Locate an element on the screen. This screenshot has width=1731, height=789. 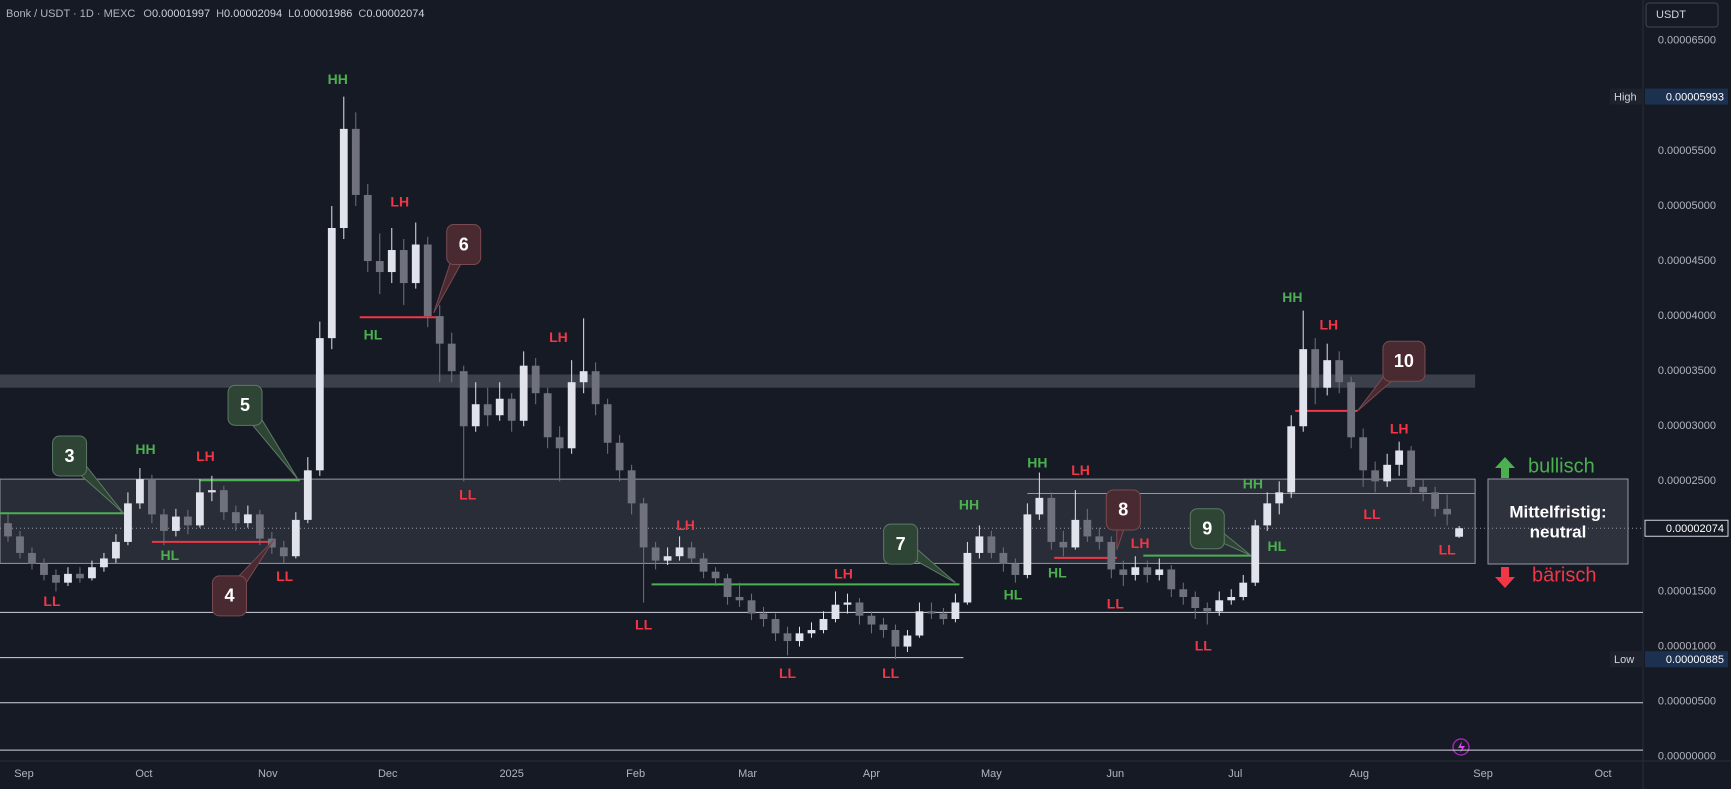
ohlc-value: 0.00002074 is located at coordinates (395, 14).